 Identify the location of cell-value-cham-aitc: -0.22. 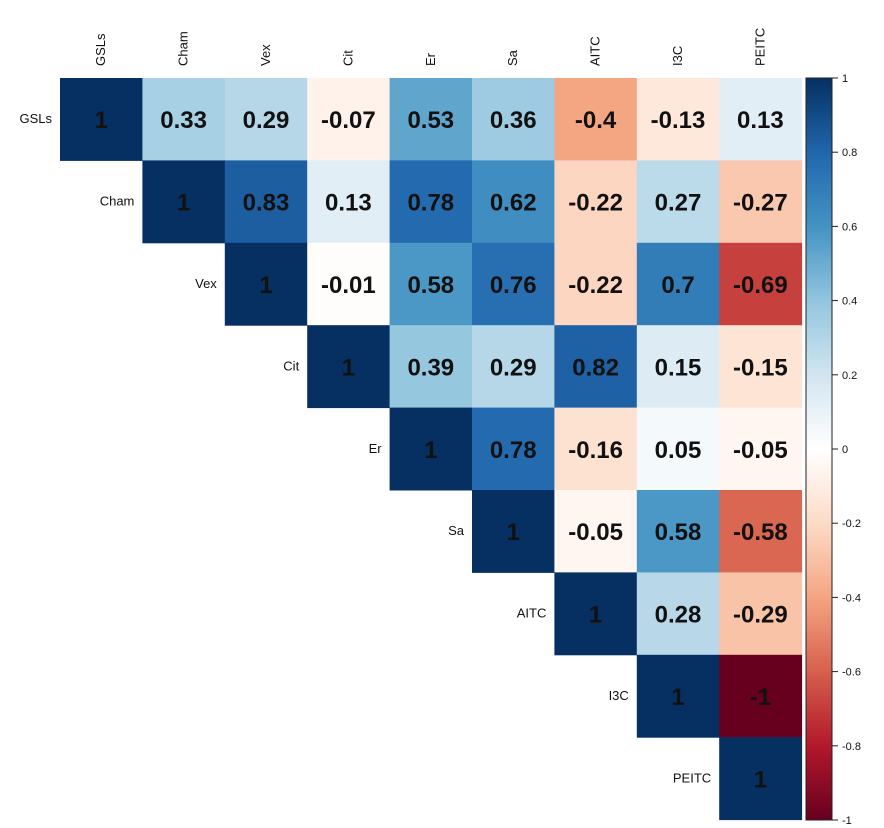
(595, 203).